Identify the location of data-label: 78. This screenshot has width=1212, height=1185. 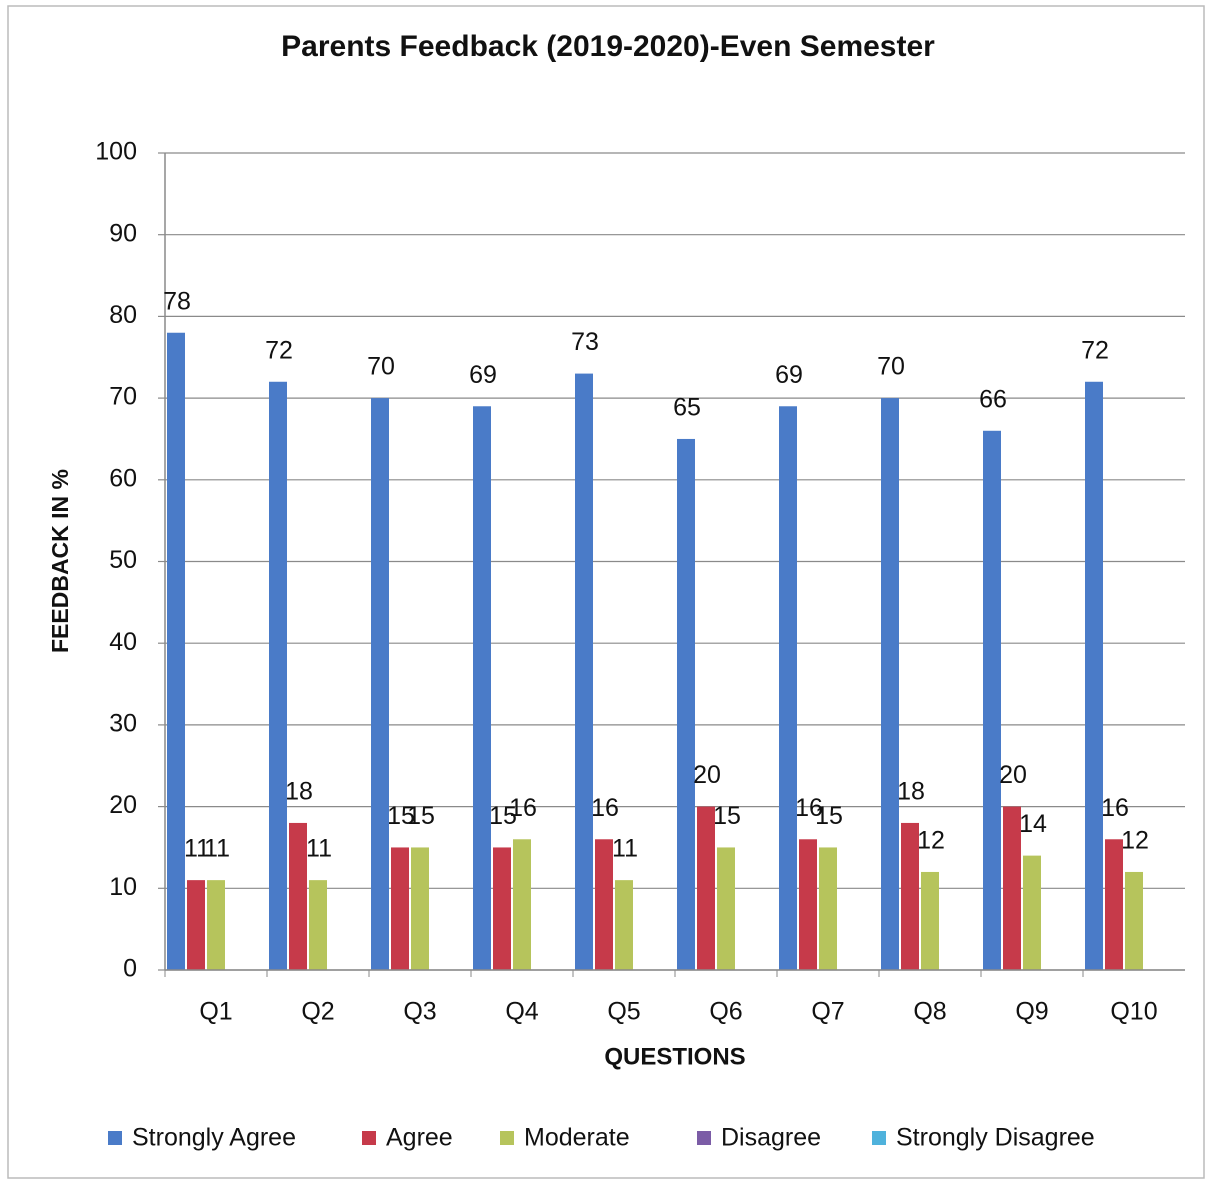
(177, 301).